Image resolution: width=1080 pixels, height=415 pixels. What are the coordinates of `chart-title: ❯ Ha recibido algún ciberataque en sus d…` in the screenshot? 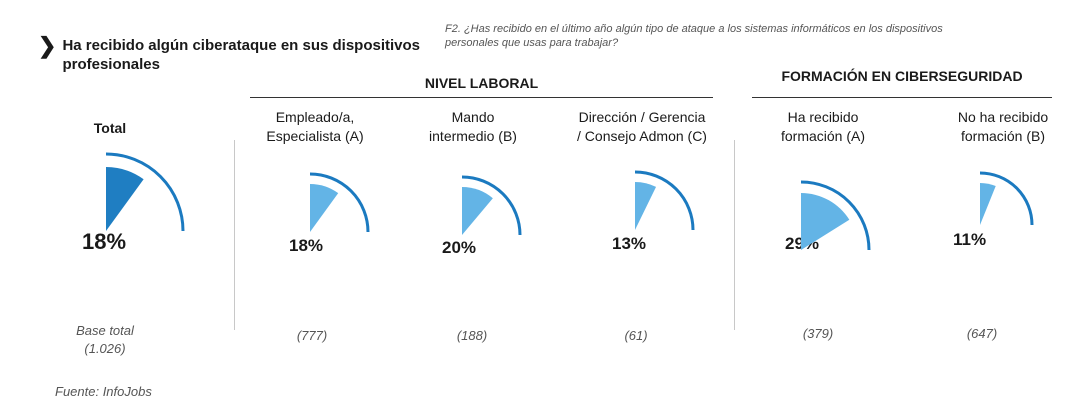 It's located at (238, 55).